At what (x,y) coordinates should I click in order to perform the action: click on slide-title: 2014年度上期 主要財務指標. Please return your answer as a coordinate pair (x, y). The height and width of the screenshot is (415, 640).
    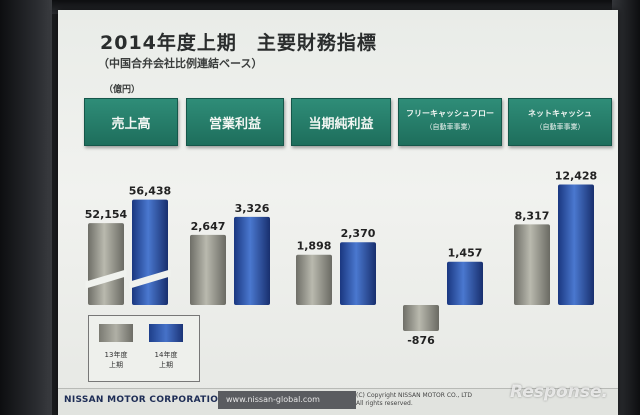
    Looking at the image, I should click on (238, 43).